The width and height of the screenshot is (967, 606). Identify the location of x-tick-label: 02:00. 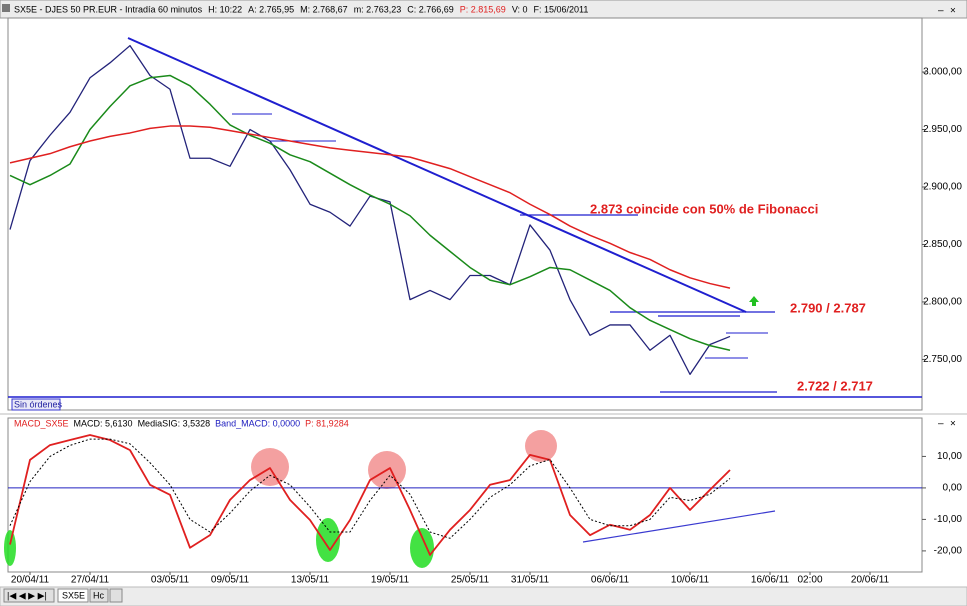
(809, 580).